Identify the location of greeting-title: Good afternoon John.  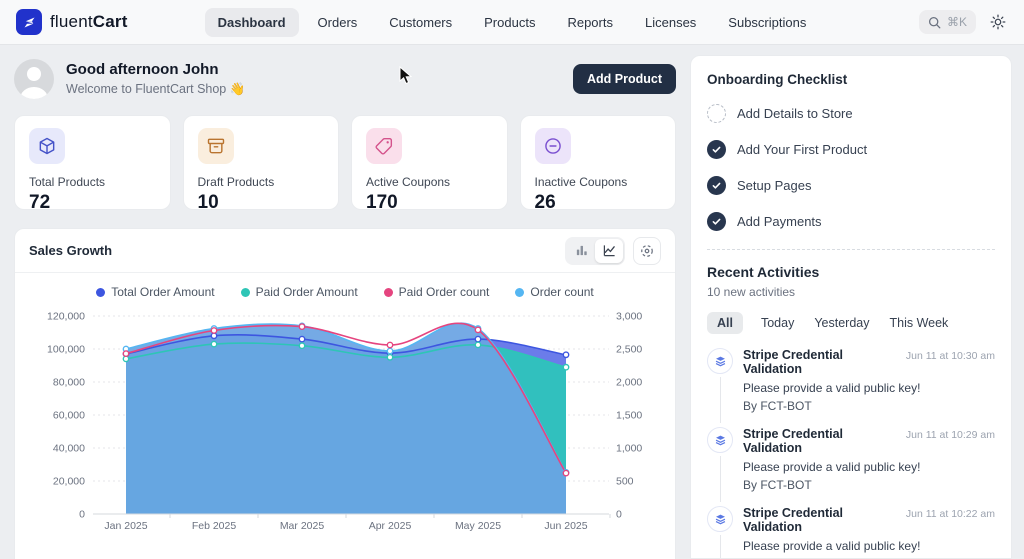
(142, 69).